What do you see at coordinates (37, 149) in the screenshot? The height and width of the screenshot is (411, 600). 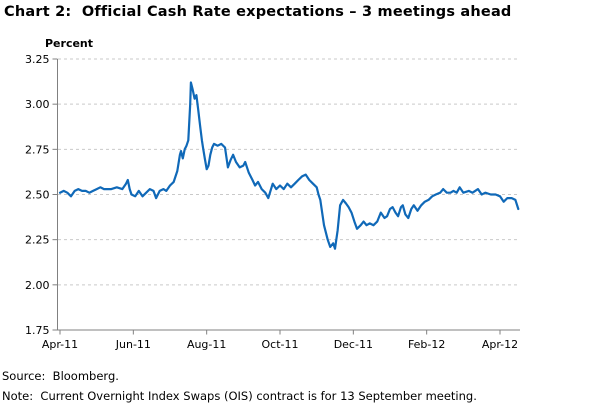 I see `y-tick-label: 2.75` at bounding box center [37, 149].